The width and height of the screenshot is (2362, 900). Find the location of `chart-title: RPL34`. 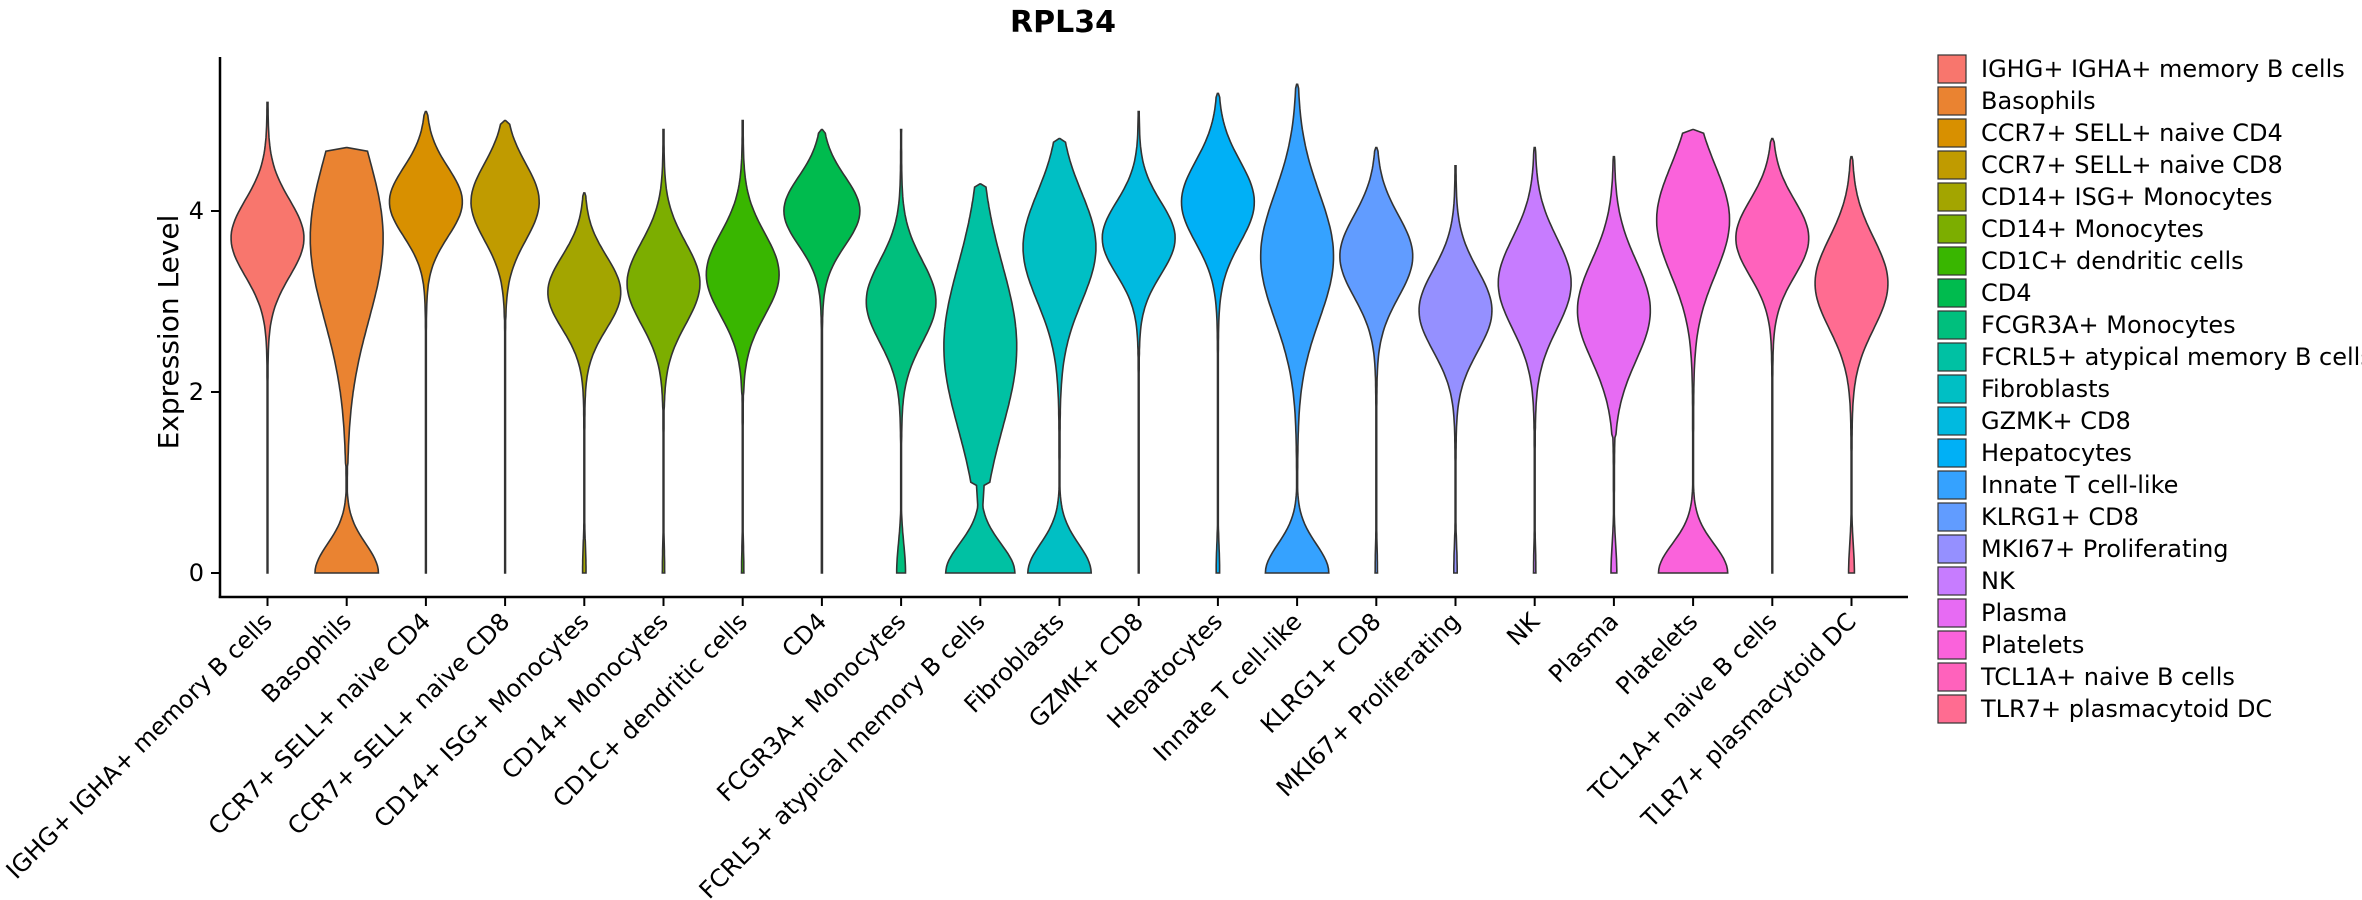

chart-title: RPL34 is located at coordinates (1063, 22).